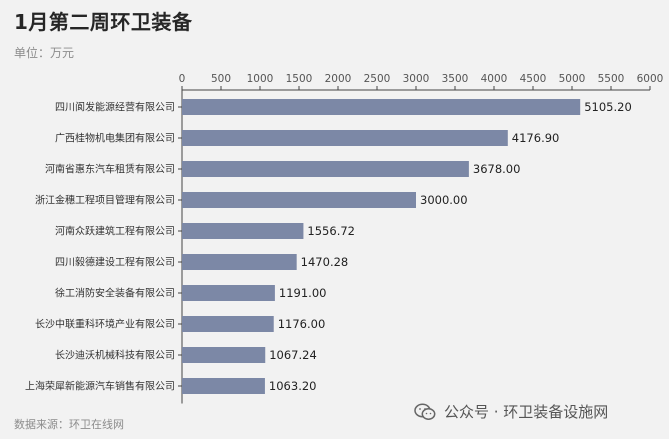  Describe the element at coordinates (105, 324) in the screenshot. I see `category-label: 长沙中联重科环境产业有限公司` at that location.